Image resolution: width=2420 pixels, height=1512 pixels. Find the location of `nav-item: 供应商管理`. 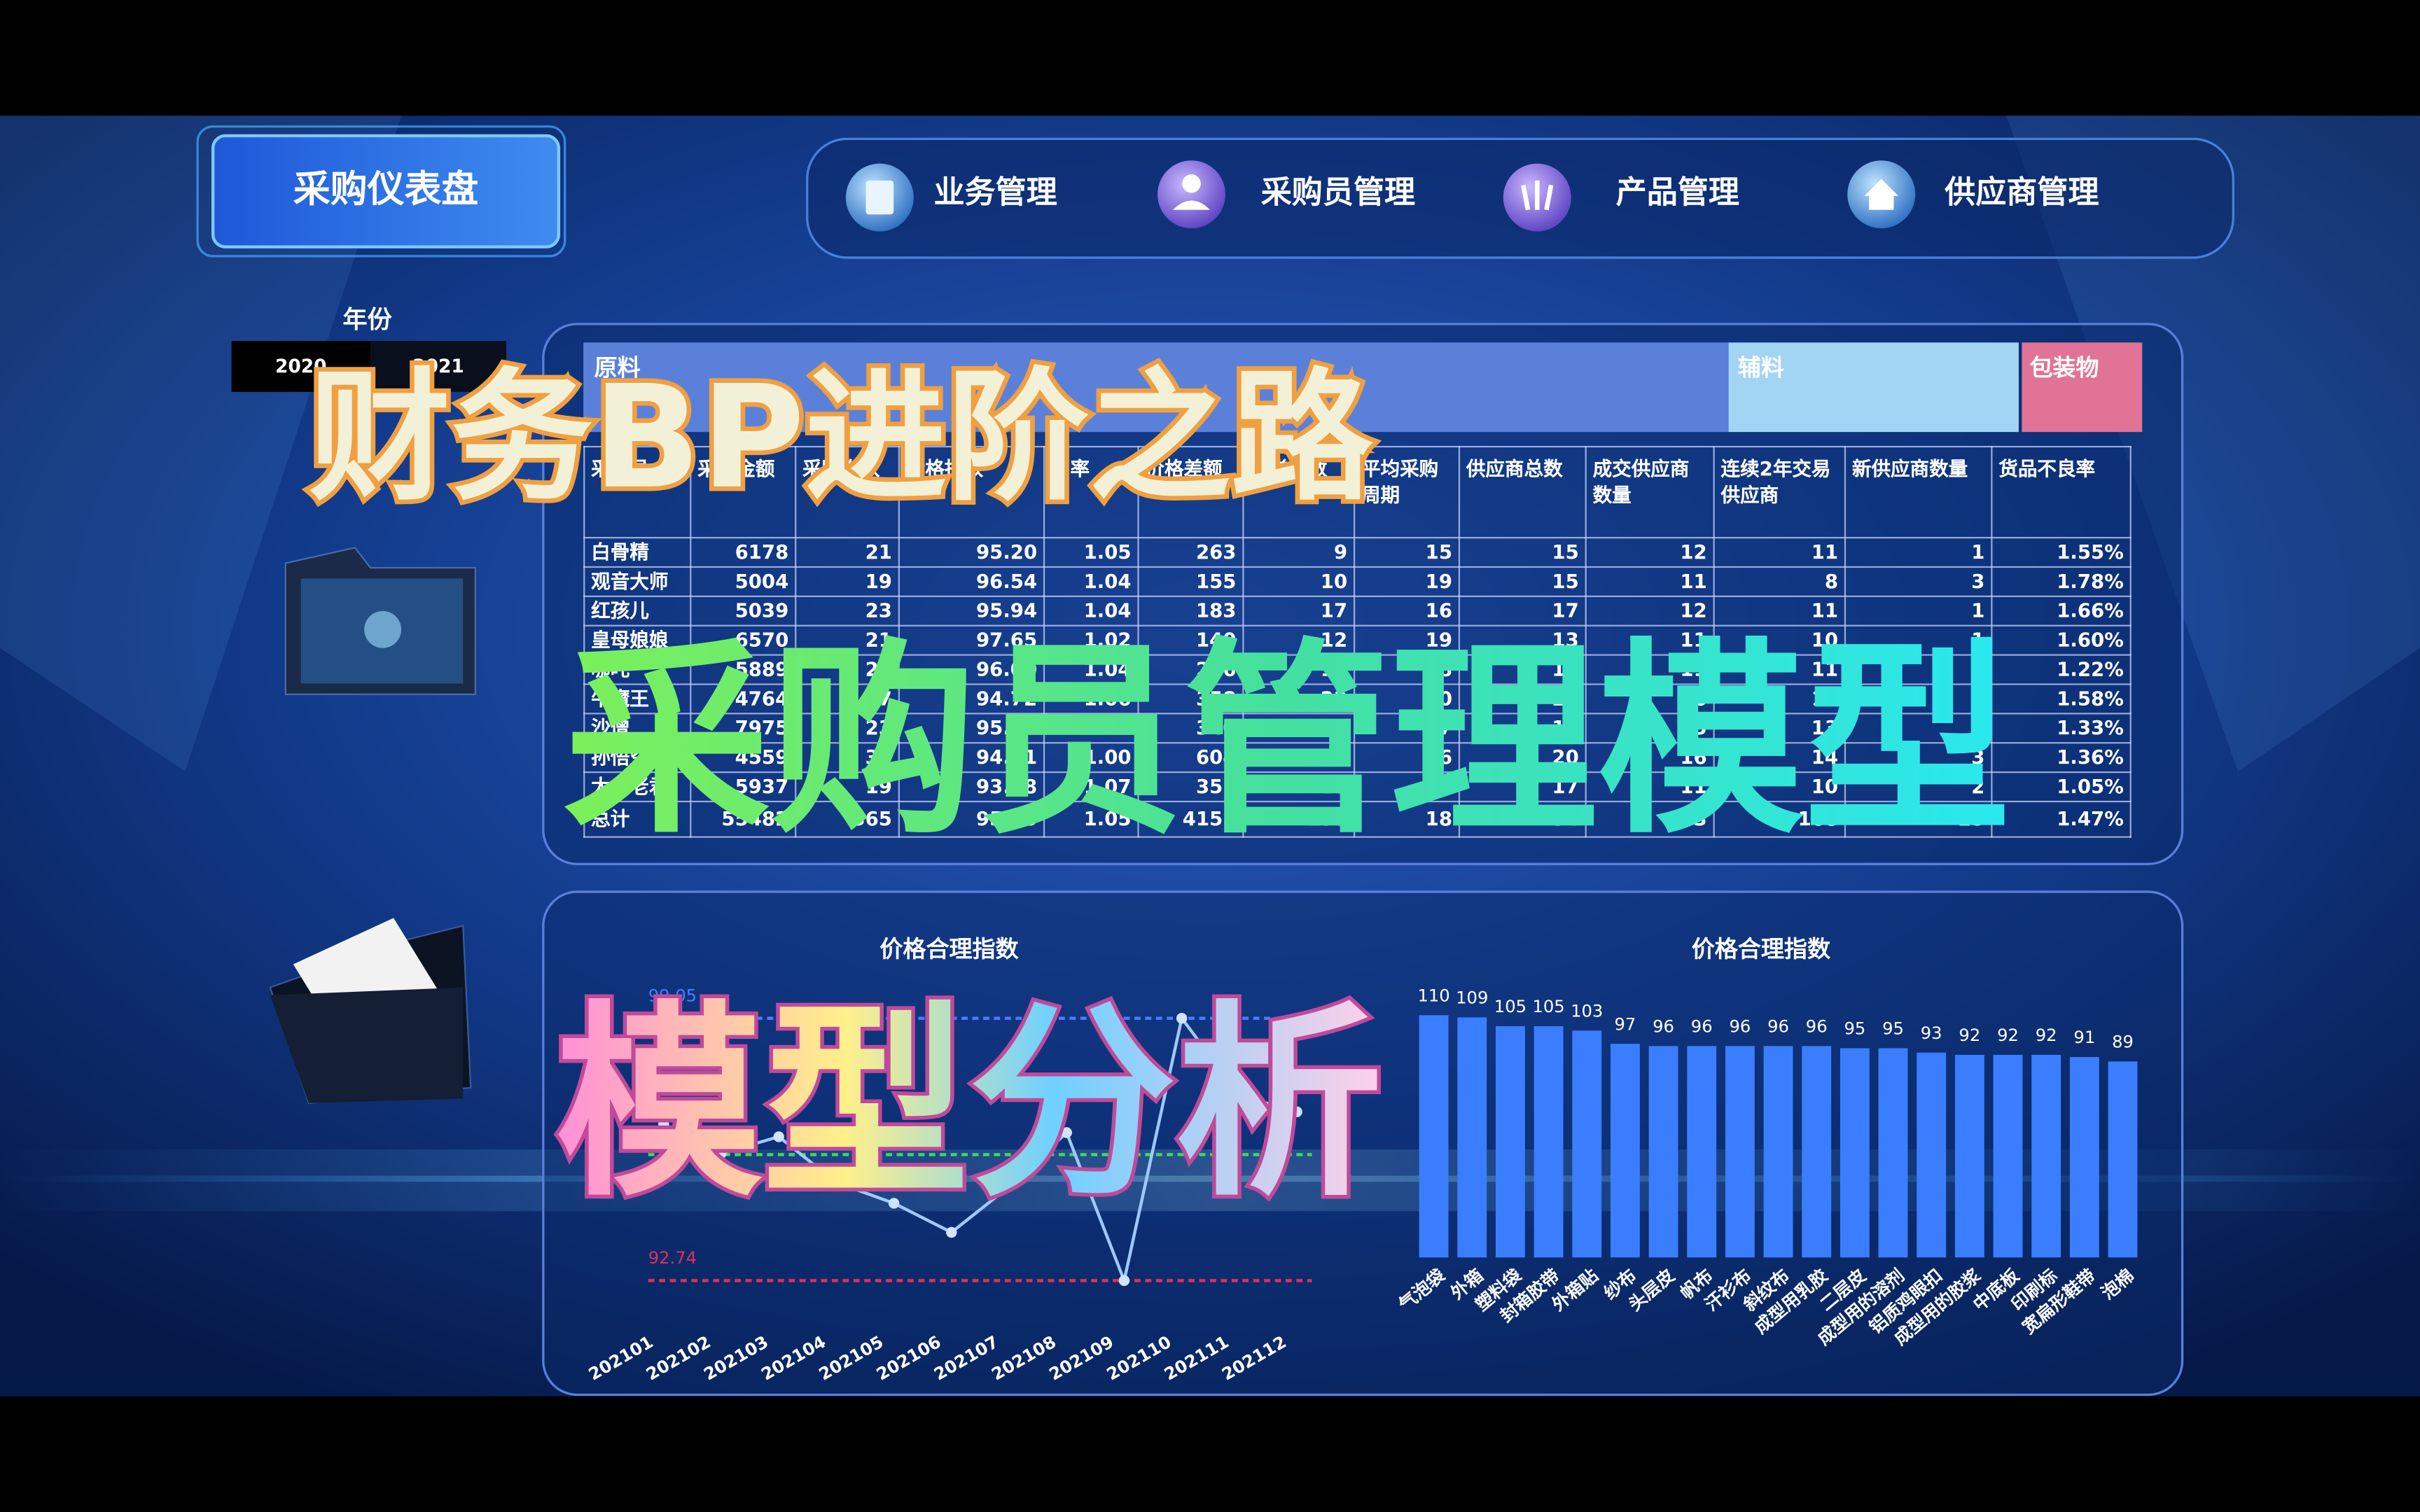

nav-item: 供应商管理 is located at coordinates (2022, 193).